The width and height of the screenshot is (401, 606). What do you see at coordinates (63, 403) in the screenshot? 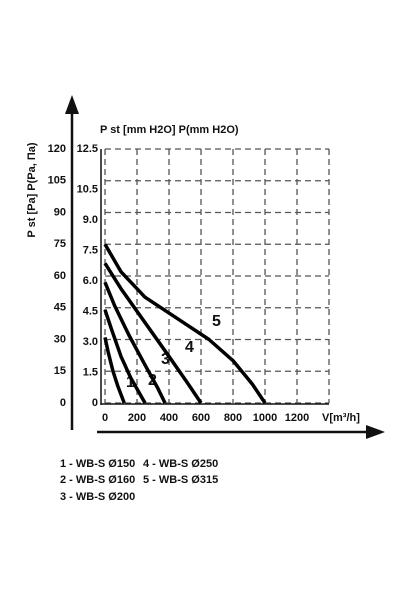
I see `y-tick-label: 0` at bounding box center [63, 403].